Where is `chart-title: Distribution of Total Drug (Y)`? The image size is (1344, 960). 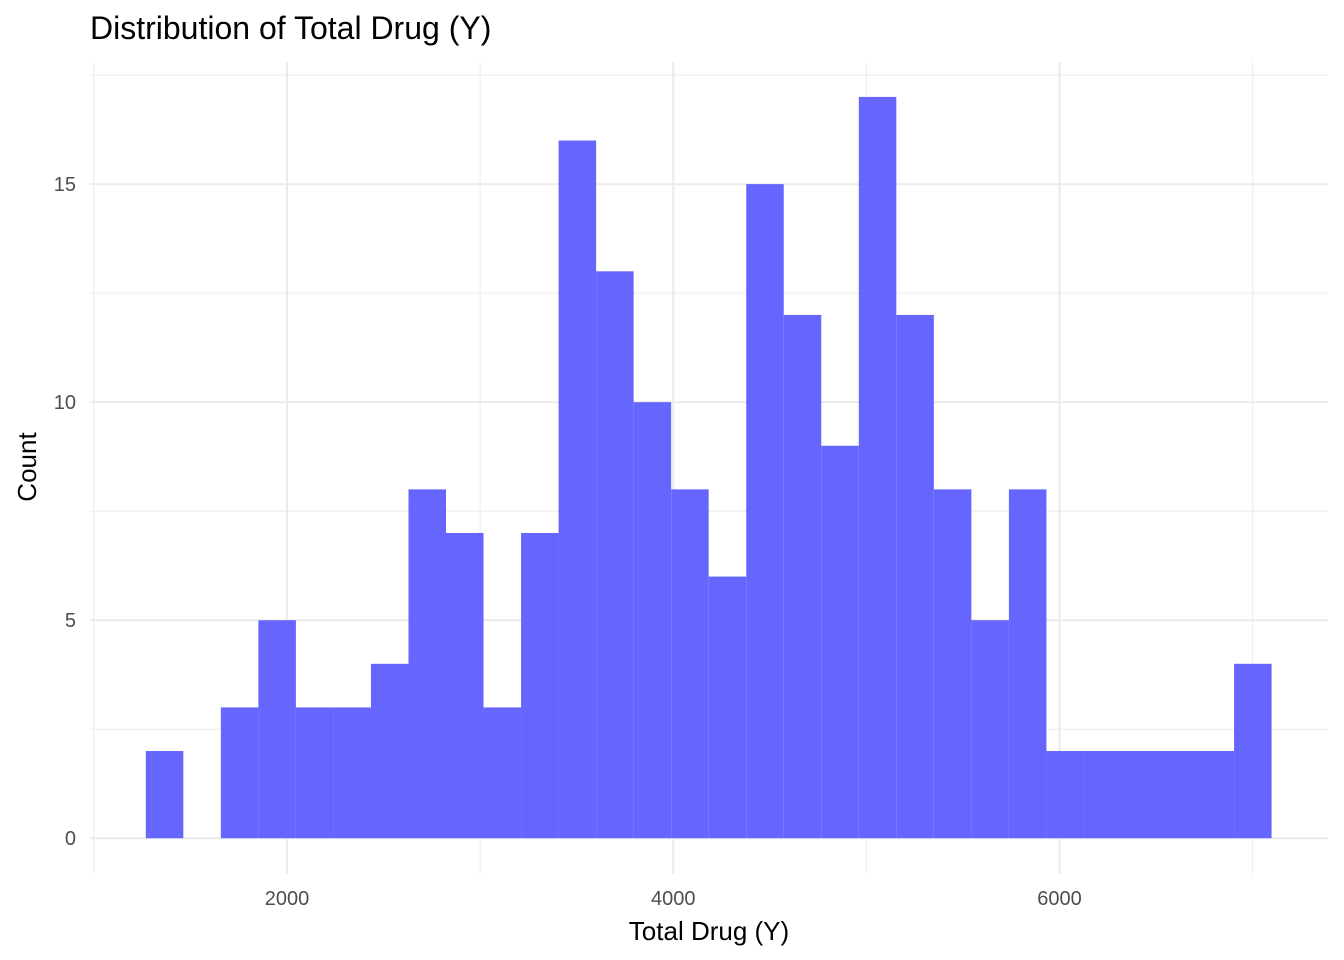 chart-title: Distribution of Total Drug (Y) is located at coordinates (291, 28).